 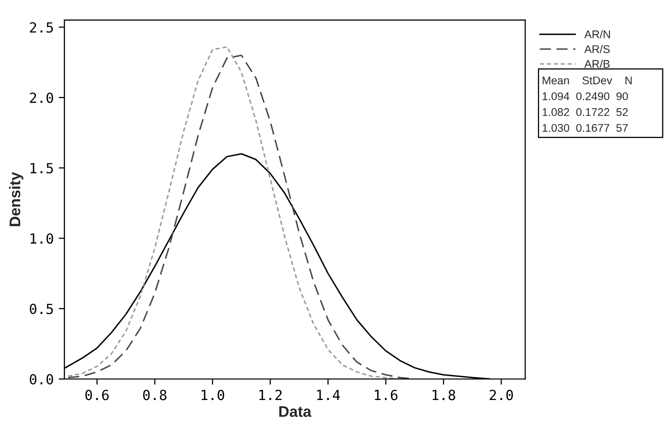 What do you see at coordinates (16, 199) in the screenshot?
I see `y-axis-title: Density` at bounding box center [16, 199].